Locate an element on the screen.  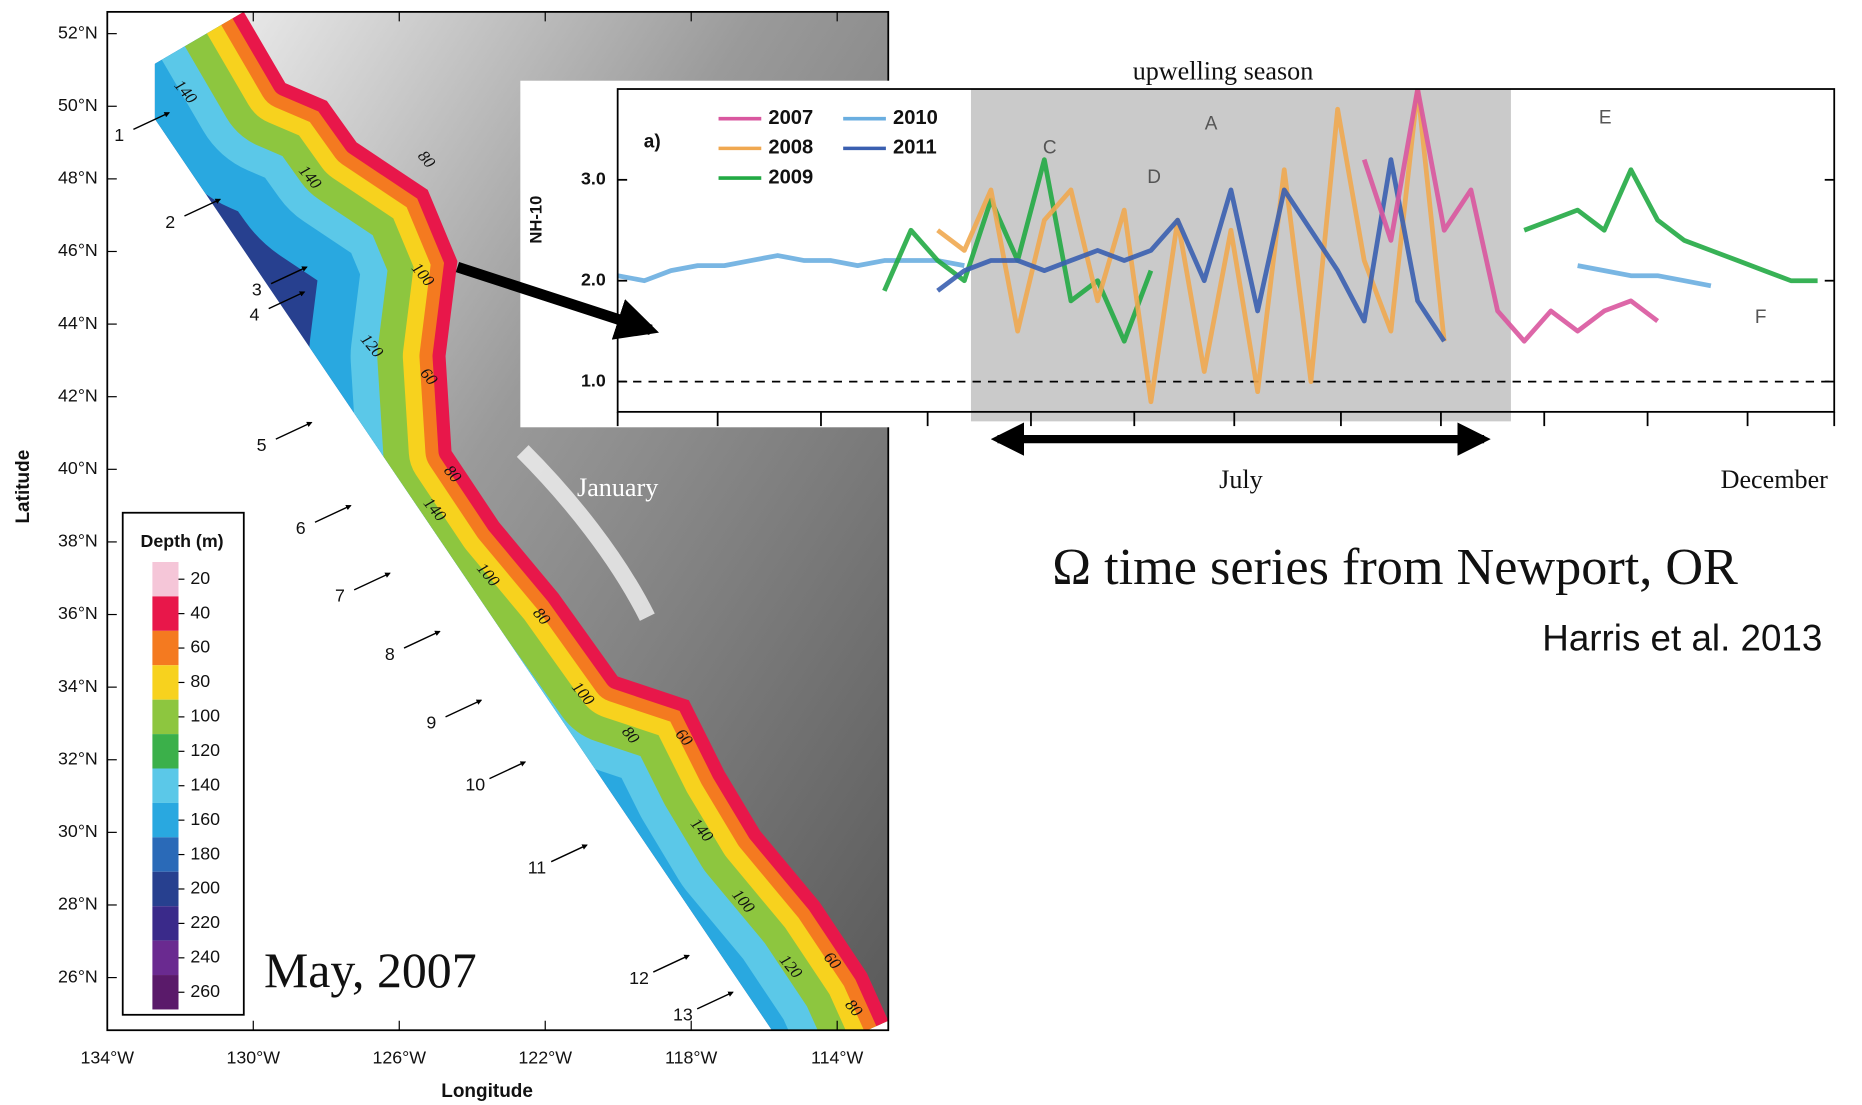
x-axis-label: Longitude is located at coordinates (487, 1091).